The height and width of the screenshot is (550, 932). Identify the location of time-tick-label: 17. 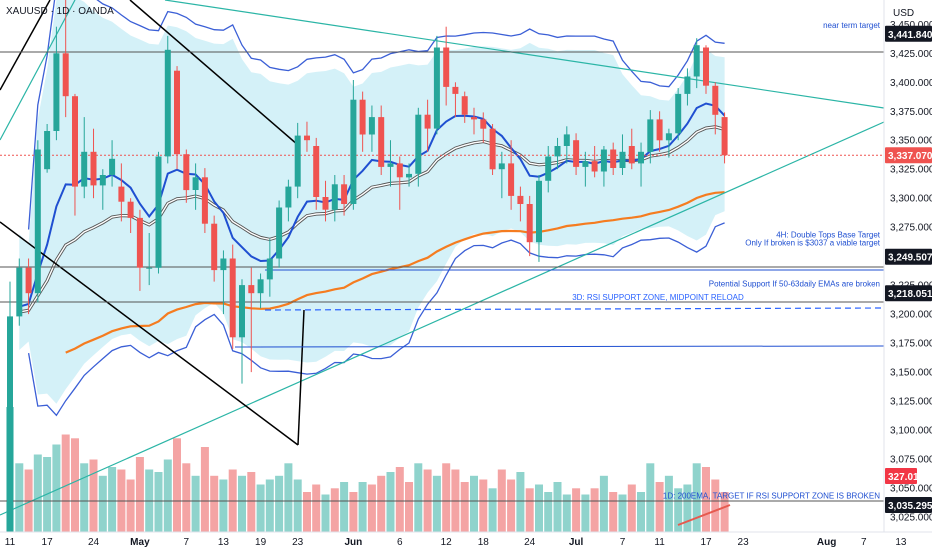
(48, 542).